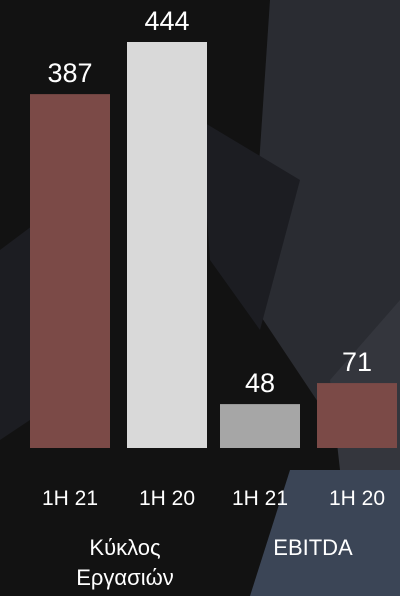 The height and width of the screenshot is (596, 400). Describe the element at coordinates (69, 73) in the screenshot. I see `bar-value-label: 387` at that location.